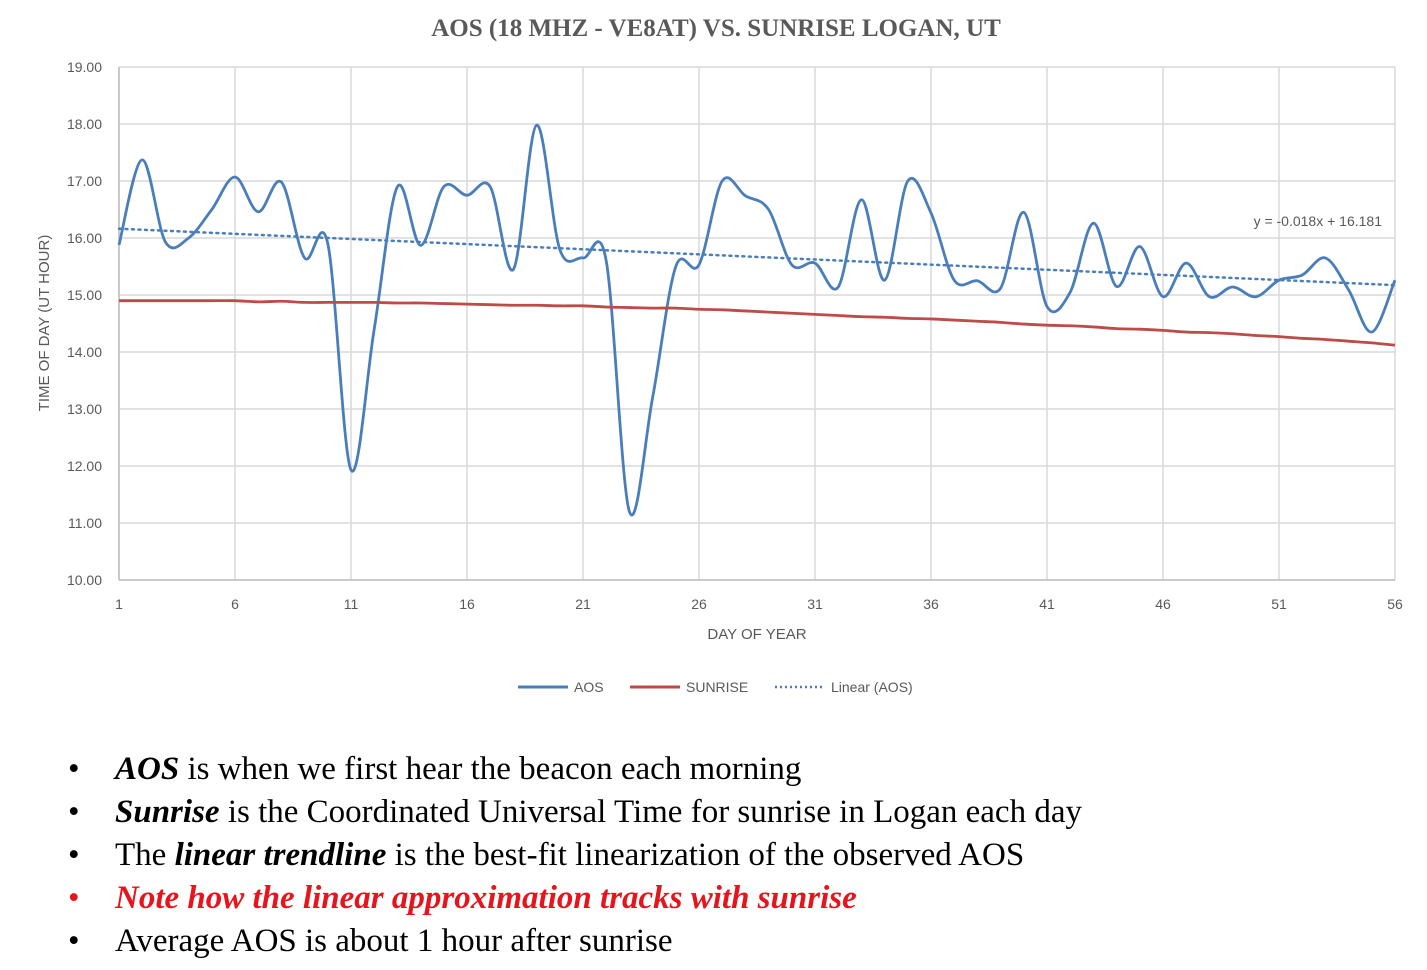  What do you see at coordinates (147, 769) in the screenshot?
I see `note-bold: AOS` at bounding box center [147, 769].